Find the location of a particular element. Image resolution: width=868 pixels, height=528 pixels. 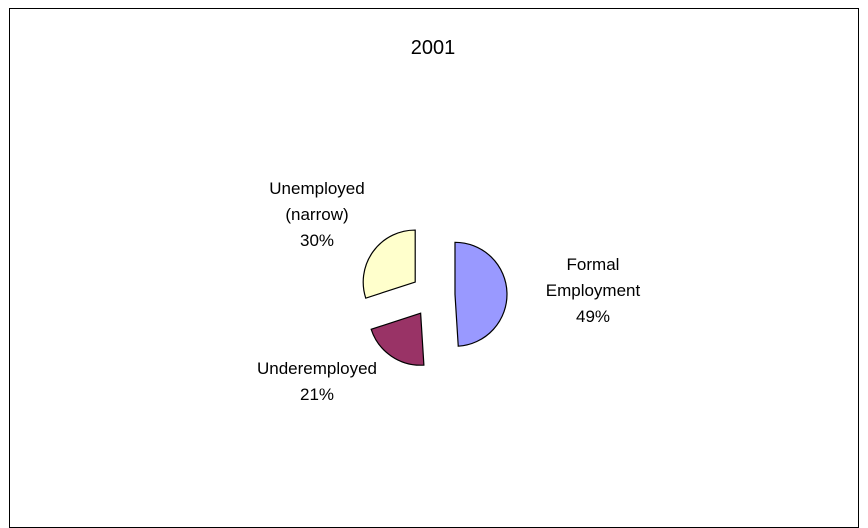

slice-underemployed is located at coordinates (397, 339).